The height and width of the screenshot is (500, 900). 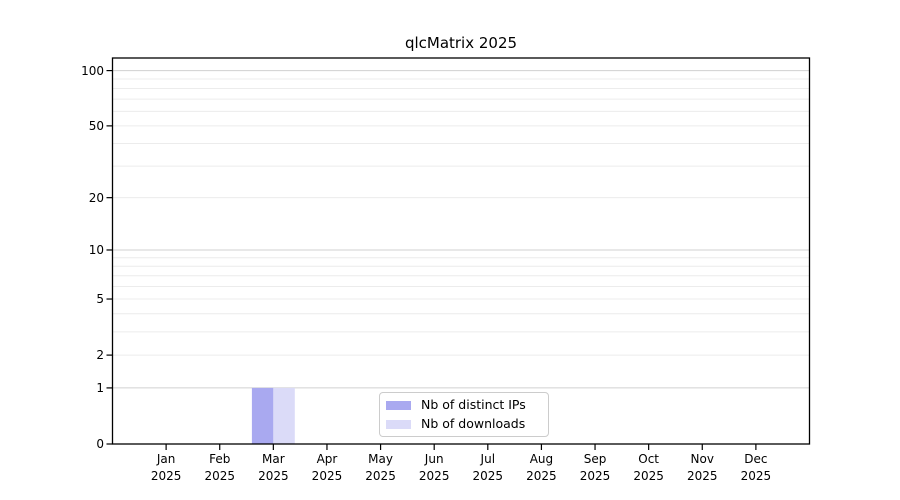 What do you see at coordinates (166, 468) in the screenshot?
I see `x-tick-label: Jan 2025` at bounding box center [166, 468].